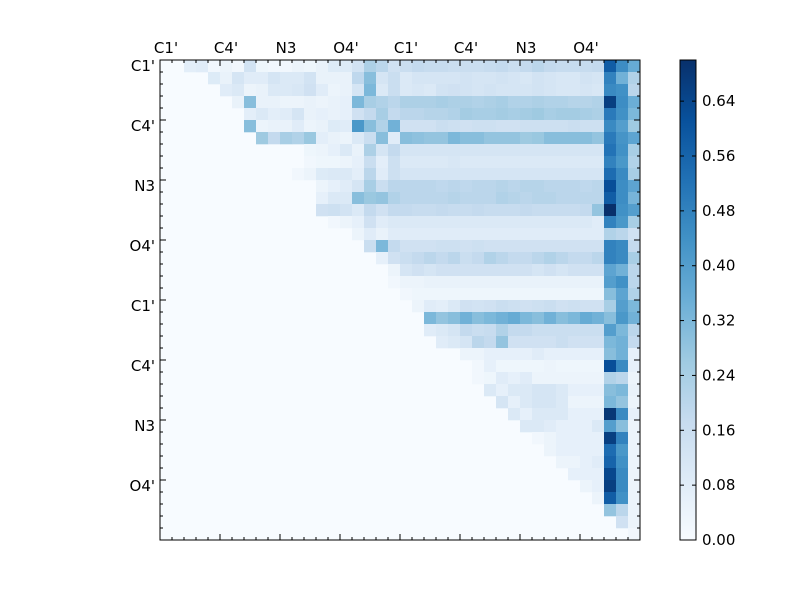 The height and width of the screenshot is (600, 800). Describe the element at coordinates (718, 211) in the screenshot. I see `colorbar-tick-label: 0.48` at that location.